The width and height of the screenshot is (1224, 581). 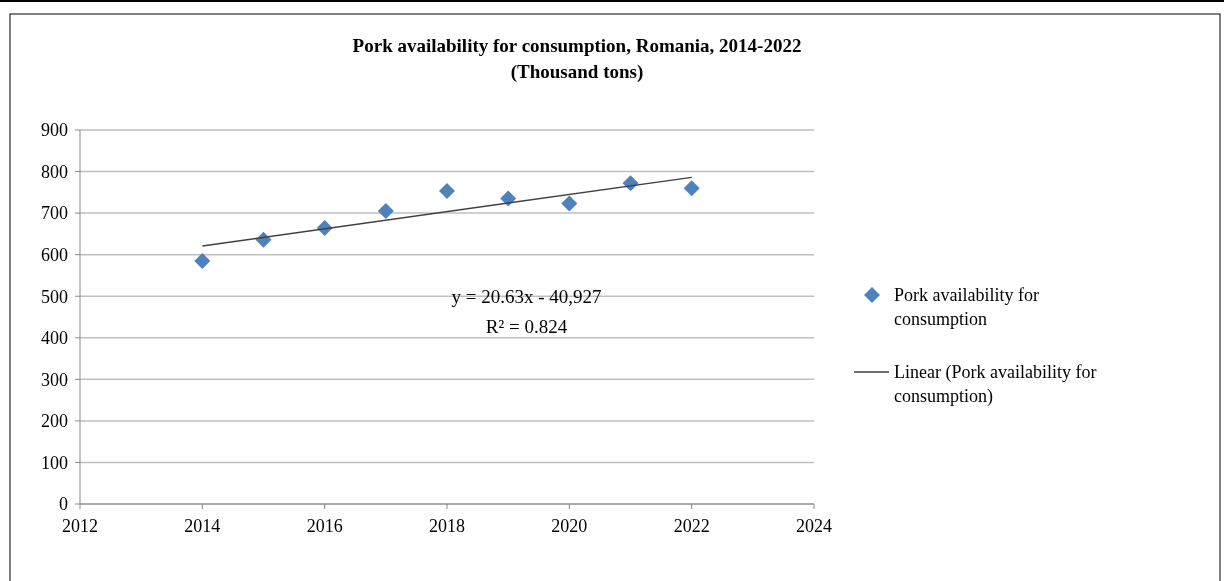 What do you see at coordinates (569, 526) in the screenshot?
I see `x-tick-label: 2020` at bounding box center [569, 526].